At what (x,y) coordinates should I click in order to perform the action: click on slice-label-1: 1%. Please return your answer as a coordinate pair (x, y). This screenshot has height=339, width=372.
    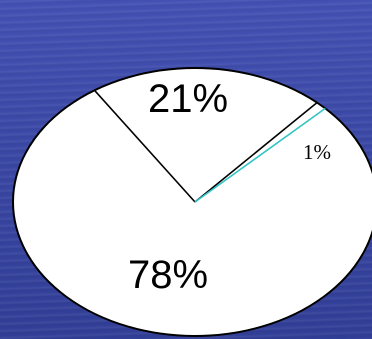
    Looking at the image, I should click on (317, 152).